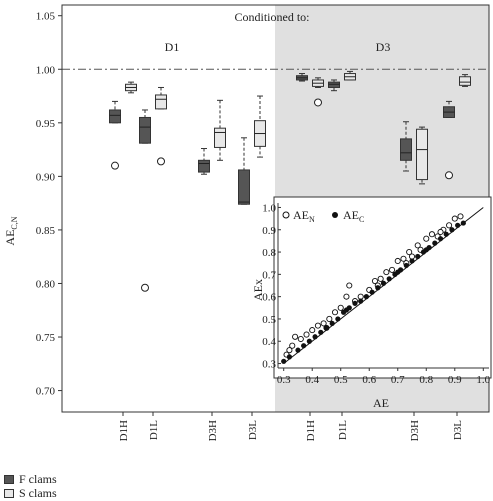 This screenshot has width=493, height=501. I want to click on inset-y-tick-label: 0.3, so click(269, 365).